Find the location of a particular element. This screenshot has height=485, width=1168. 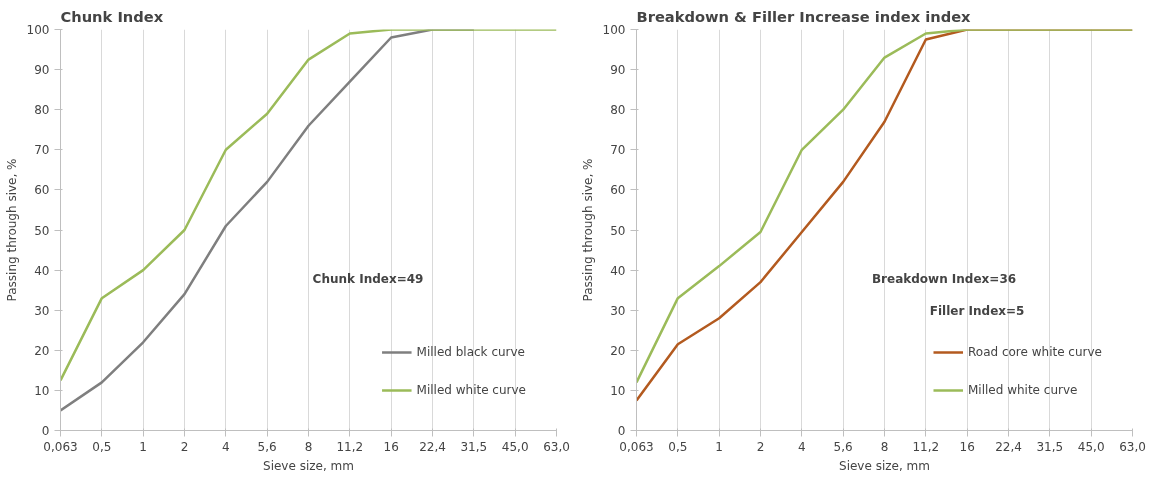

chart-title: Breakdown & Filler Increase index index is located at coordinates (804, 16).